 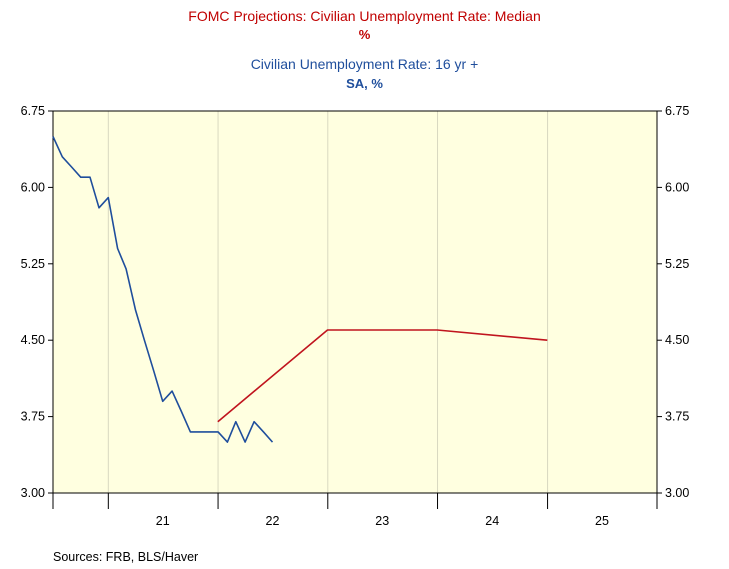 I want to click on y-tick-label-right: 6.75, so click(x=677, y=111).